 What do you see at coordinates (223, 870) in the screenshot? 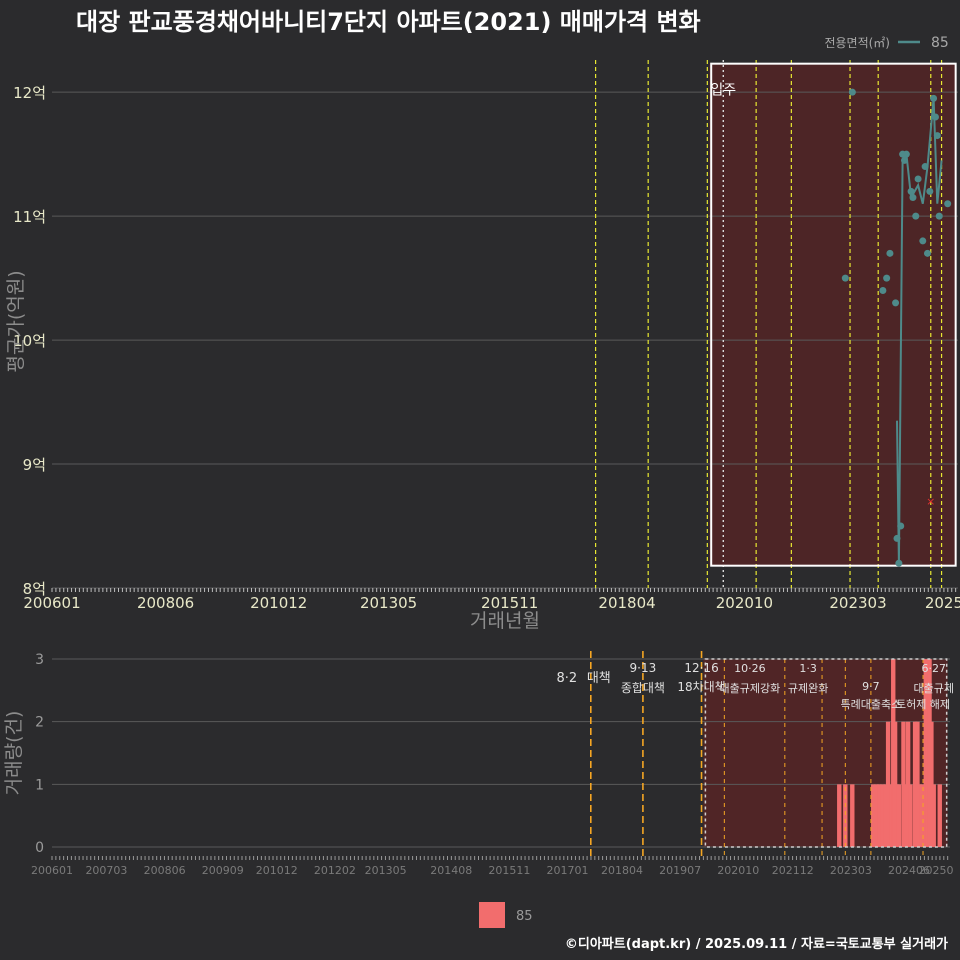
I see `x-tick-label: 200909` at bounding box center [223, 870].